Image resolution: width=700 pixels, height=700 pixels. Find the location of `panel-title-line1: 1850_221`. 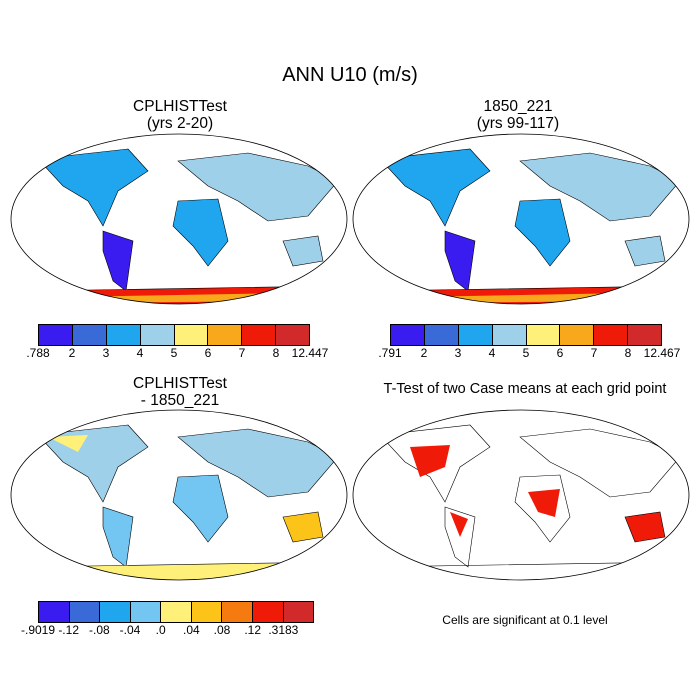

panel-title-line1: 1850_221 is located at coordinates (518, 106).